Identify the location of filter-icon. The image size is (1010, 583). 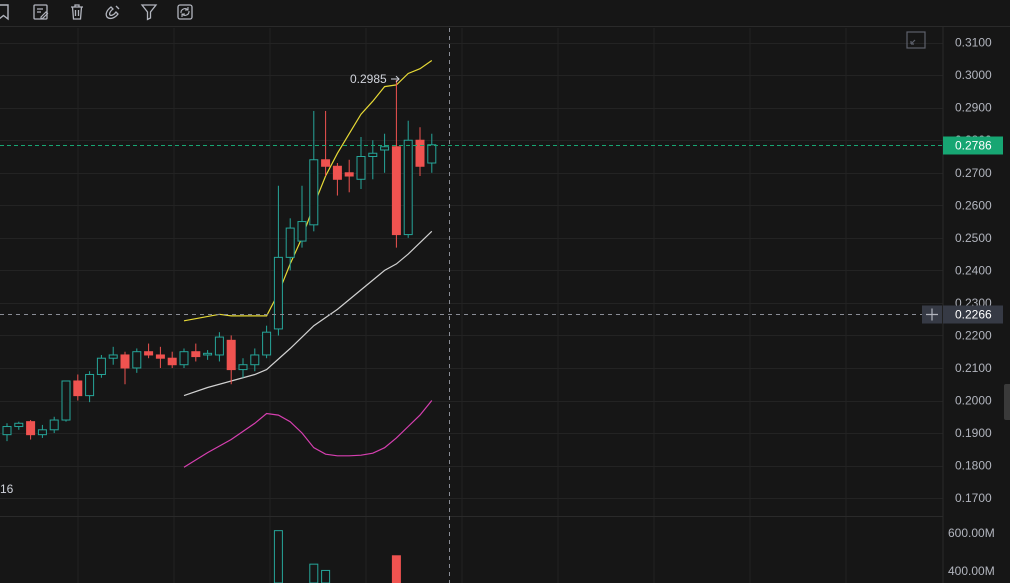
(150, 12).